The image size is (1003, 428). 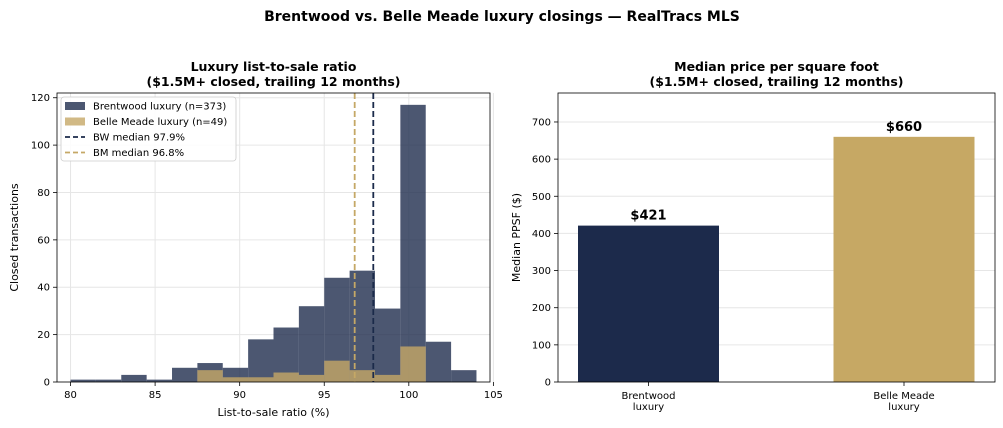 What do you see at coordinates (541, 271) in the screenshot?
I see `y-tick-label: 300` at bounding box center [541, 271].